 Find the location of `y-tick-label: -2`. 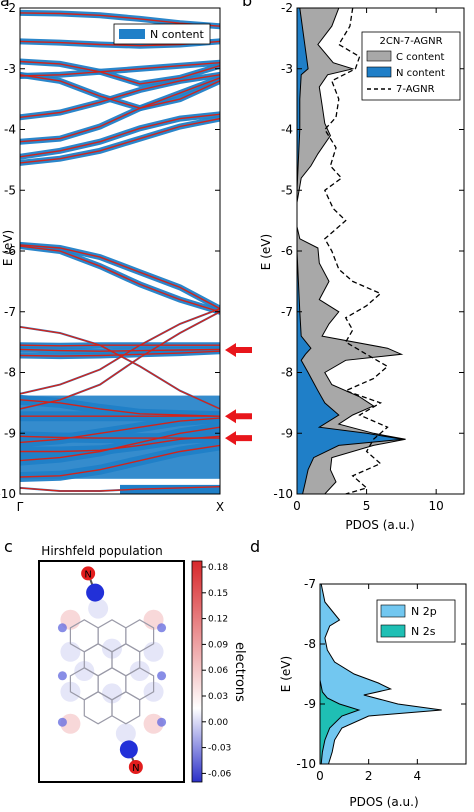

y-tick-label: -2 is located at coordinates (287, 8).